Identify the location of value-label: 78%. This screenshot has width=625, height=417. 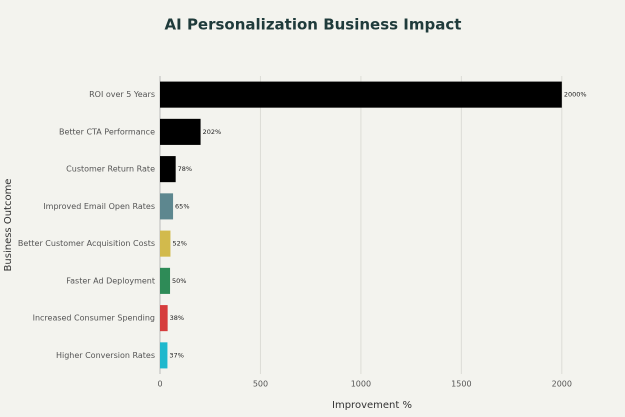
(185, 169).